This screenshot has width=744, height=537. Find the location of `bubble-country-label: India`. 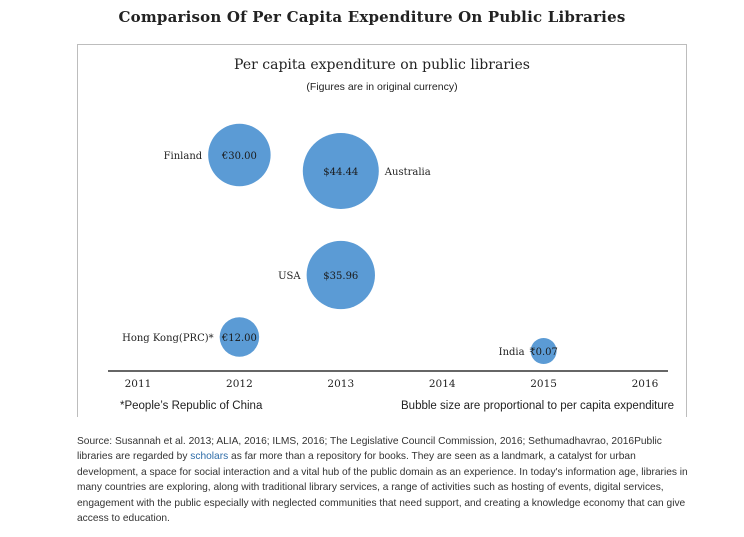

bubble-country-label: India is located at coordinates (512, 352).